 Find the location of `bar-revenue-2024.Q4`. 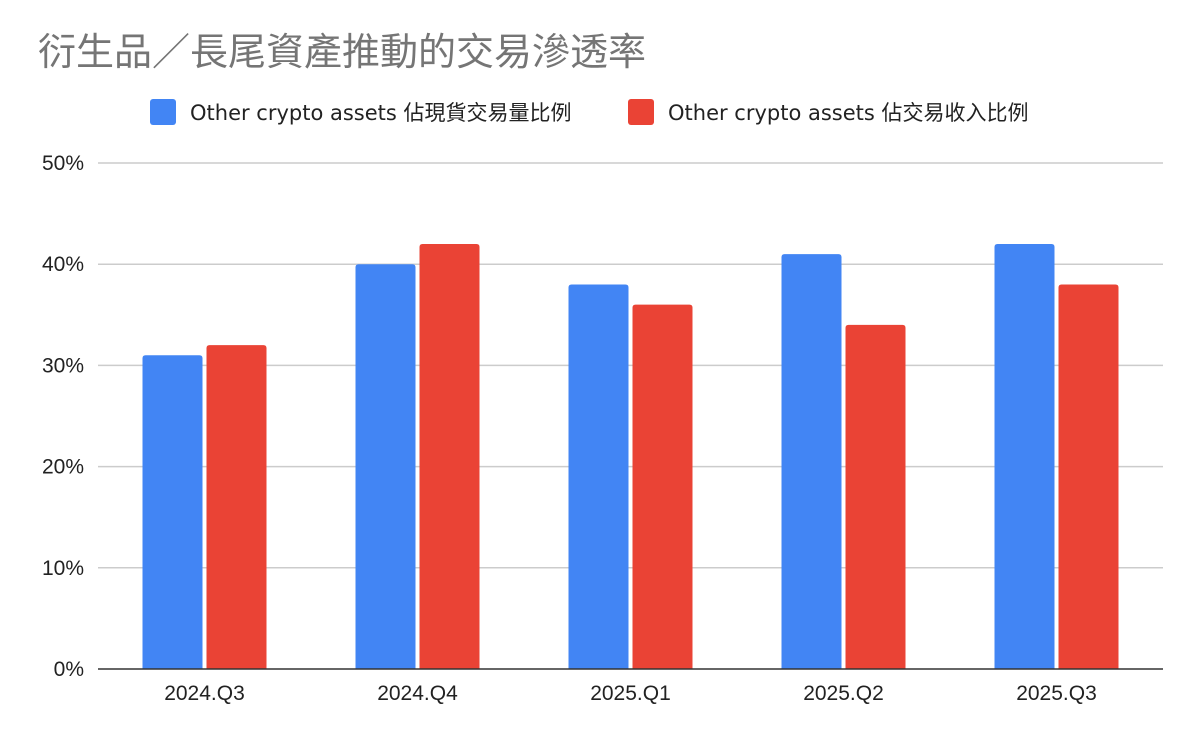

bar-revenue-2024.Q4 is located at coordinates (449, 456).